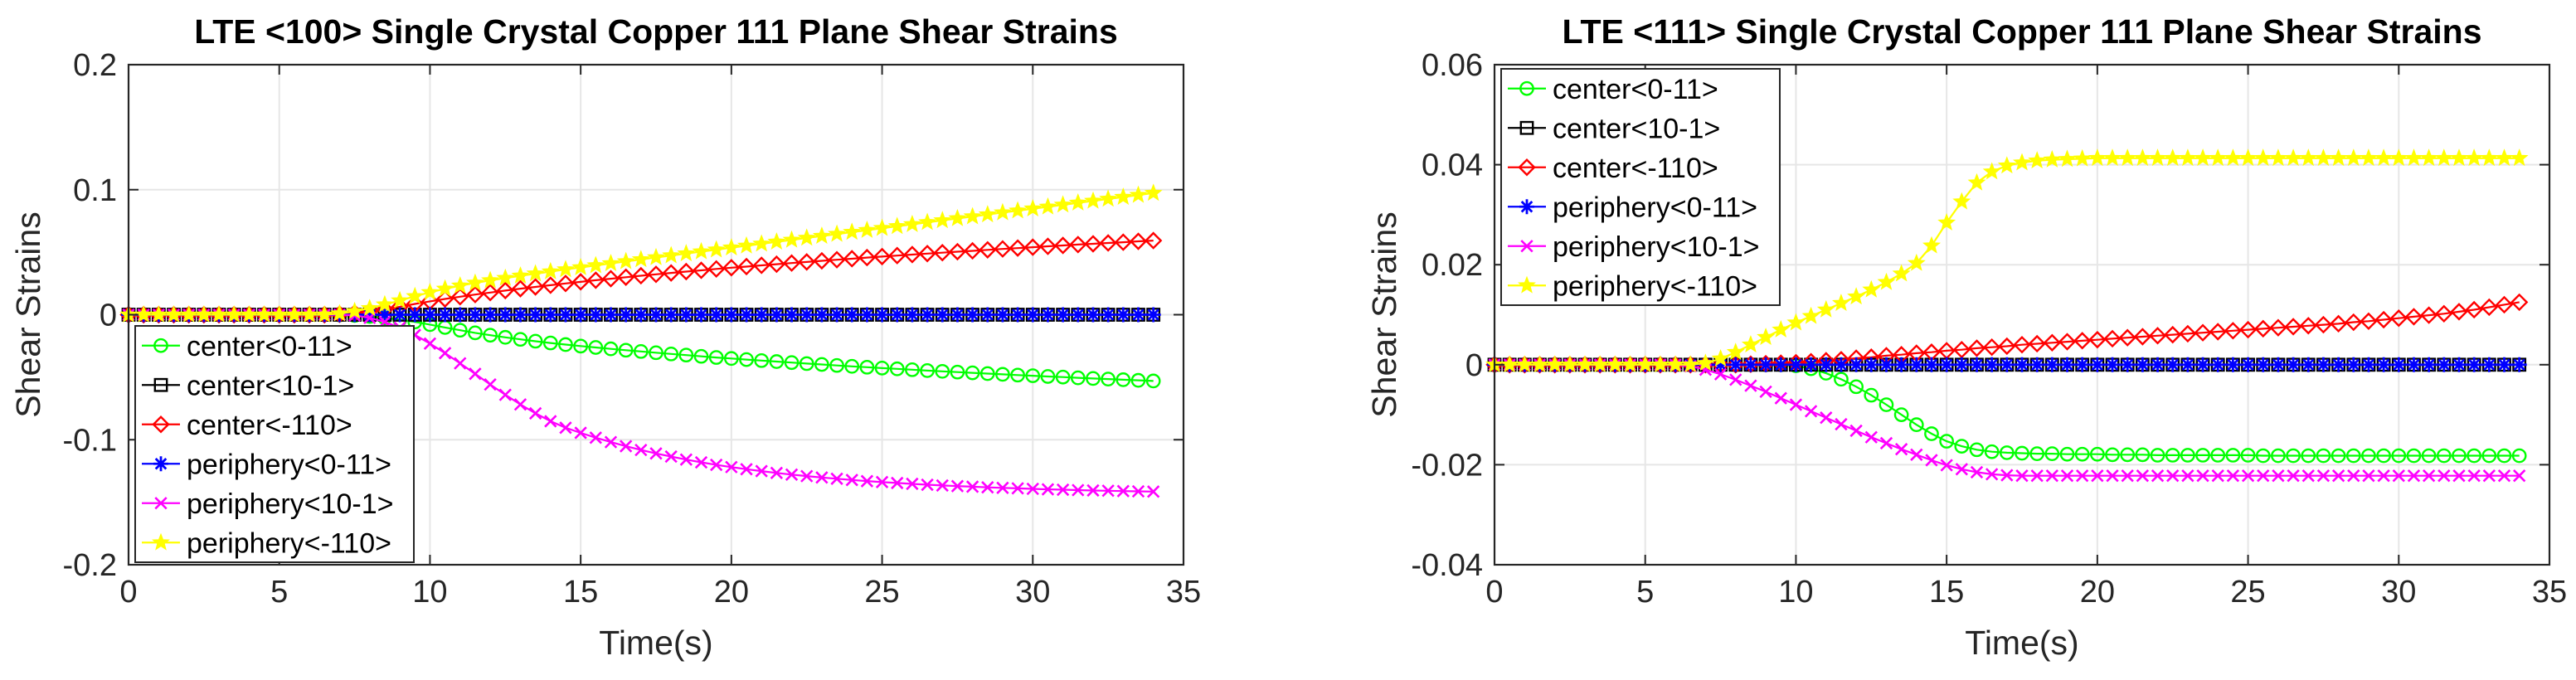 The height and width of the screenshot is (680, 2576). I want to click on y-tick-label: -0.02, so click(1447, 465).